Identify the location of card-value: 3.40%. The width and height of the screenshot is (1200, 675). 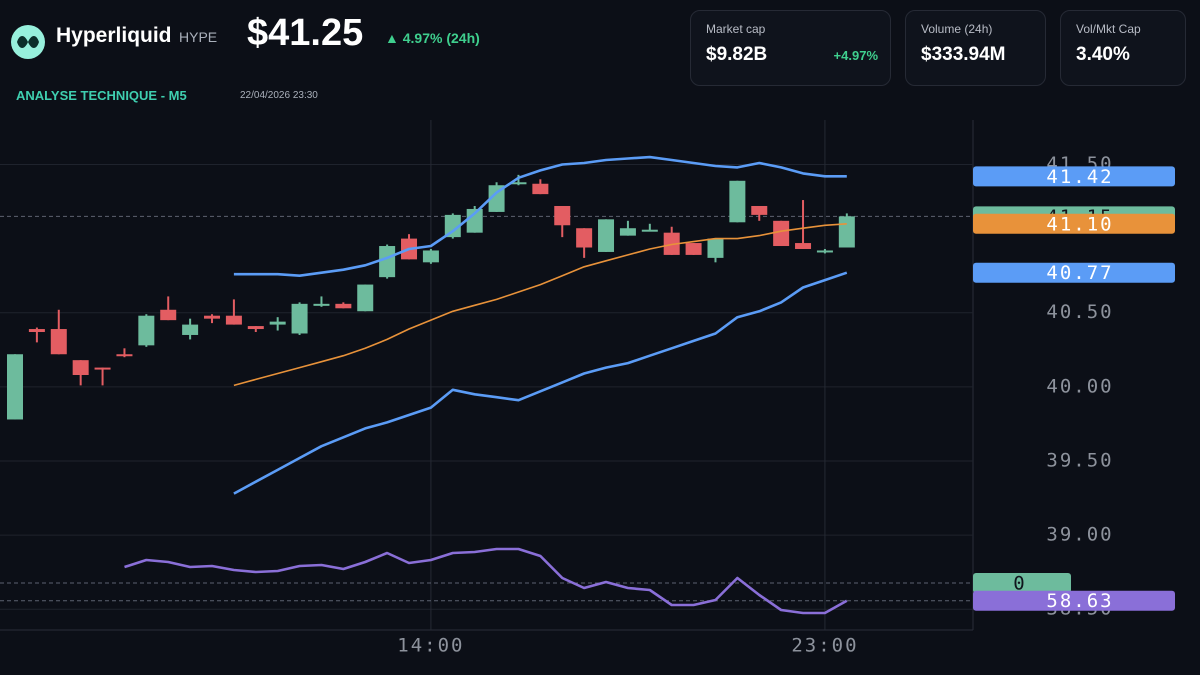
(1103, 54).